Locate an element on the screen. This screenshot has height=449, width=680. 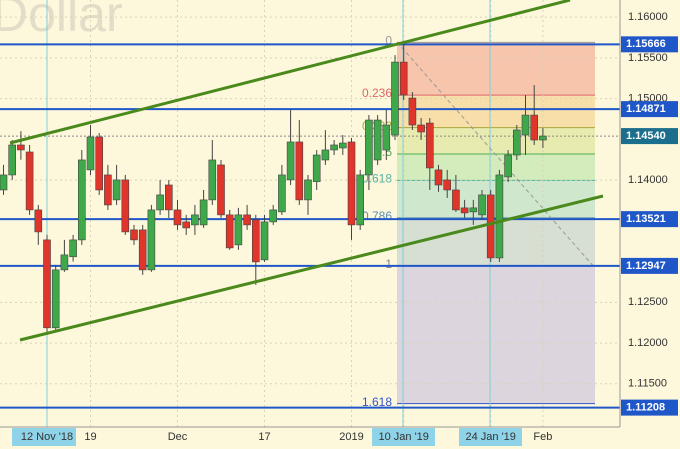
x-tick-label: 12 Nov '18 is located at coordinates (47, 437).